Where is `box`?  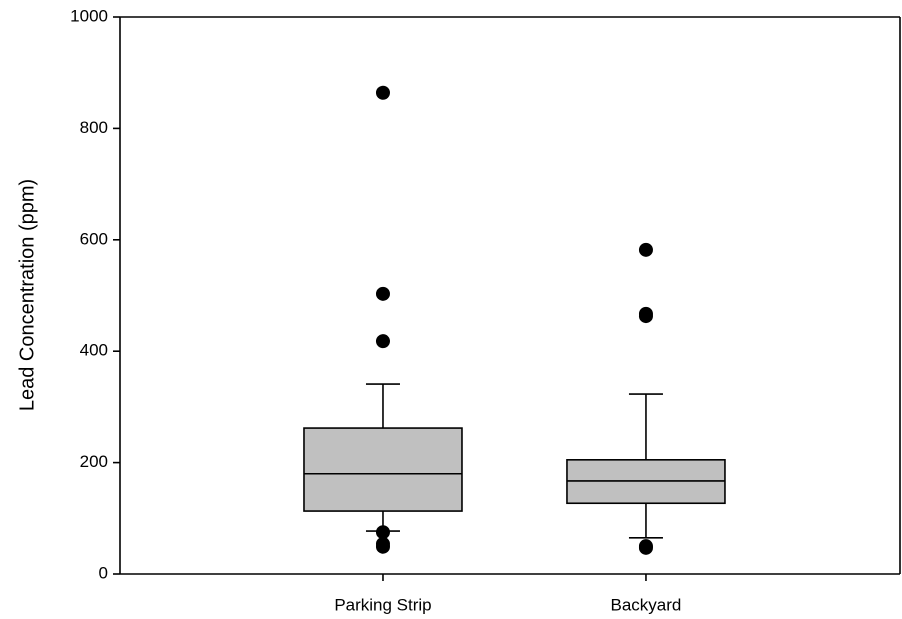
box is located at coordinates (383, 469).